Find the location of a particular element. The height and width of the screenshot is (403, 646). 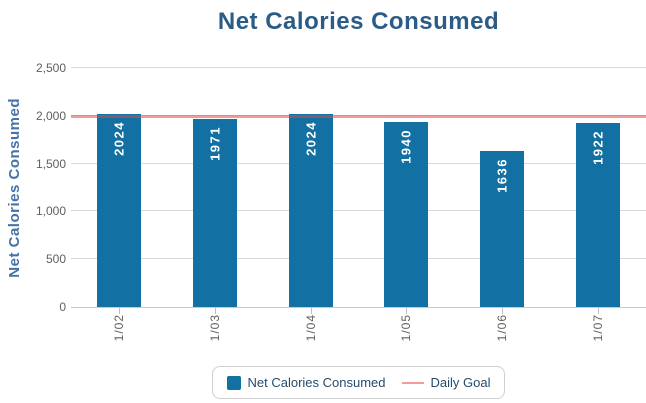

legend-box: Net Calories Consumed Daily Goal is located at coordinates (358, 382).